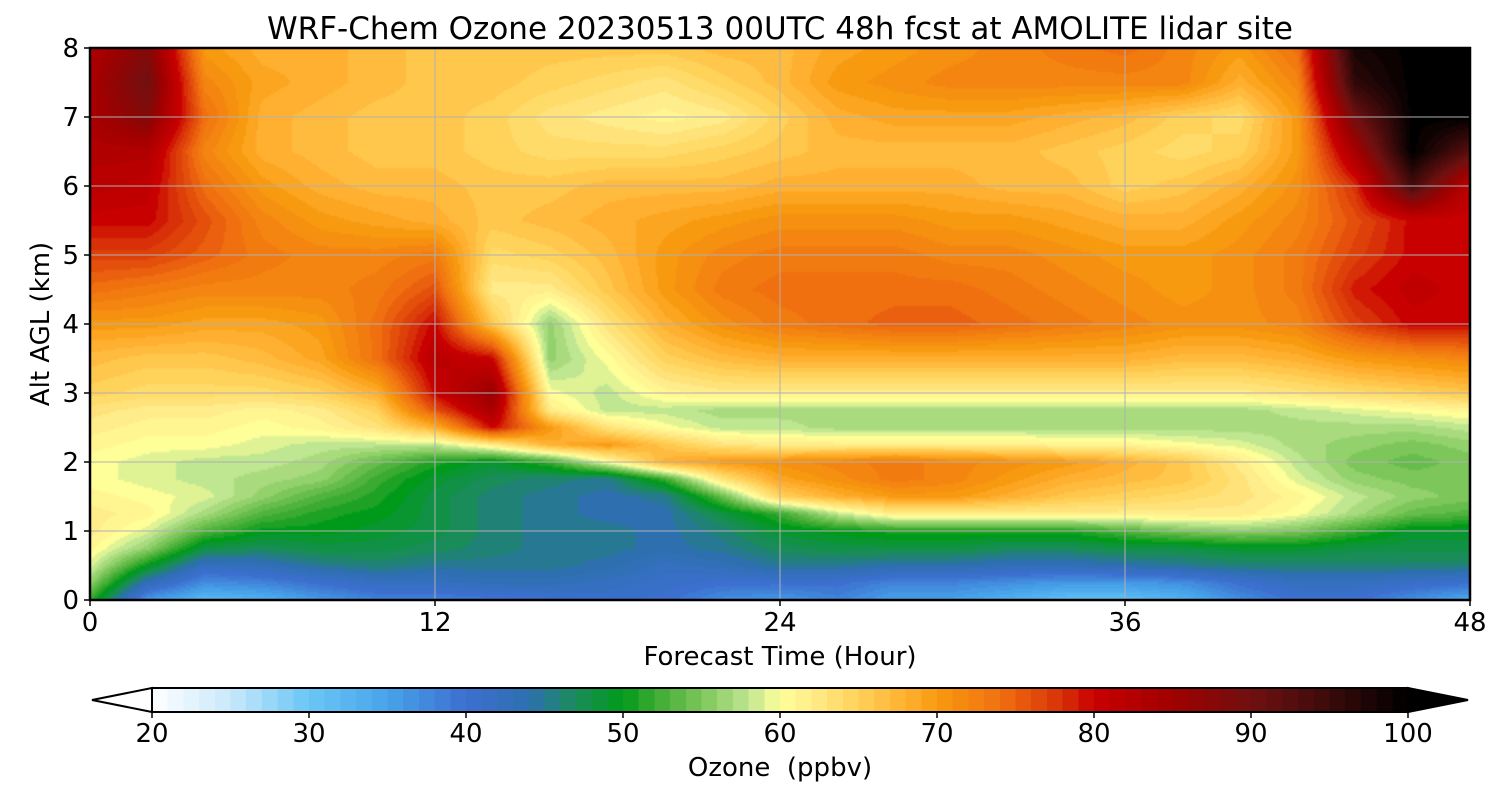 The height and width of the screenshot is (800, 1500). I want to click on colorbar: 20 30 40 50 60 70 80 90 100 Ozone (ppbv), so click(780, 734).